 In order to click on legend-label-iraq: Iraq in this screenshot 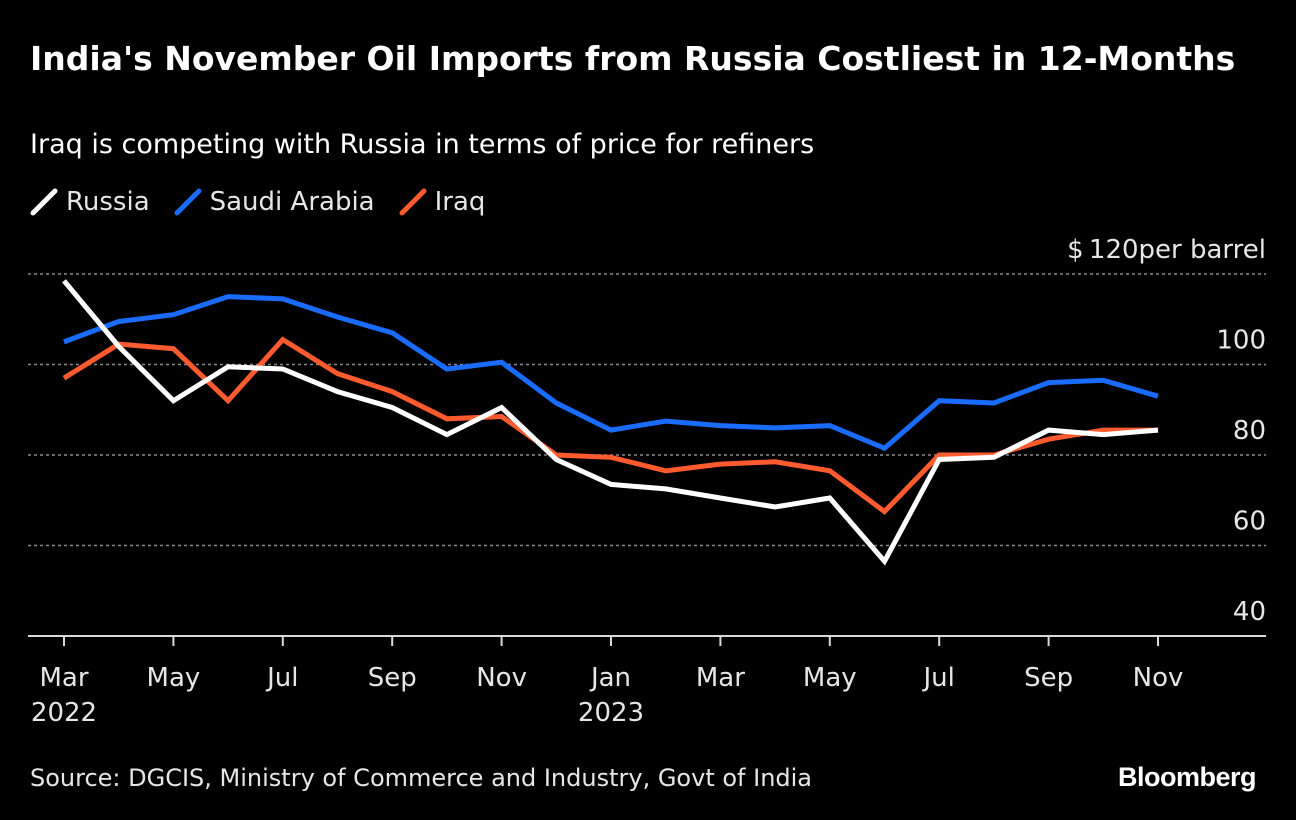, I will do `click(460, 202)`.